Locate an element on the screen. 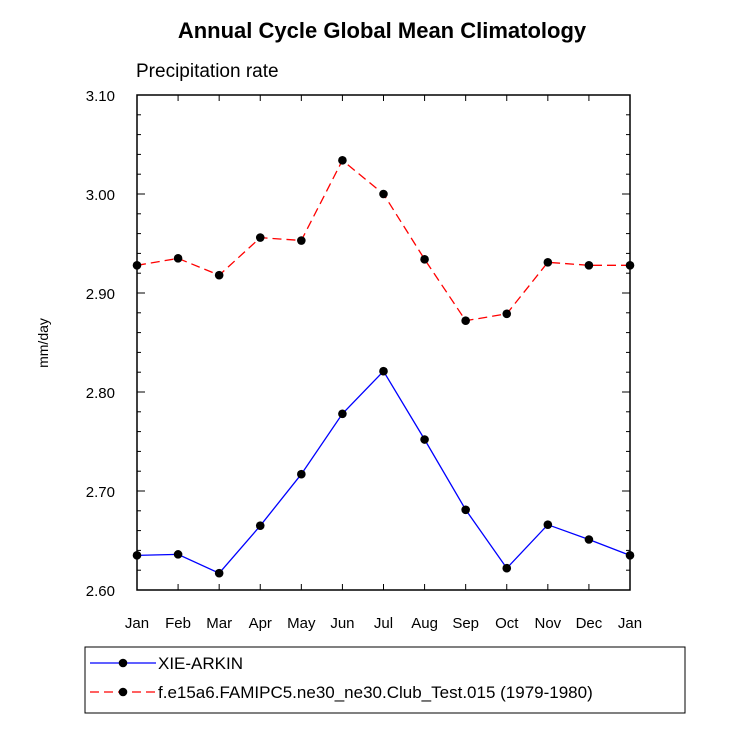 The width and height of the screenshot is (732, 732). x-tick-label: Sep is located at coordinates (465, 623).